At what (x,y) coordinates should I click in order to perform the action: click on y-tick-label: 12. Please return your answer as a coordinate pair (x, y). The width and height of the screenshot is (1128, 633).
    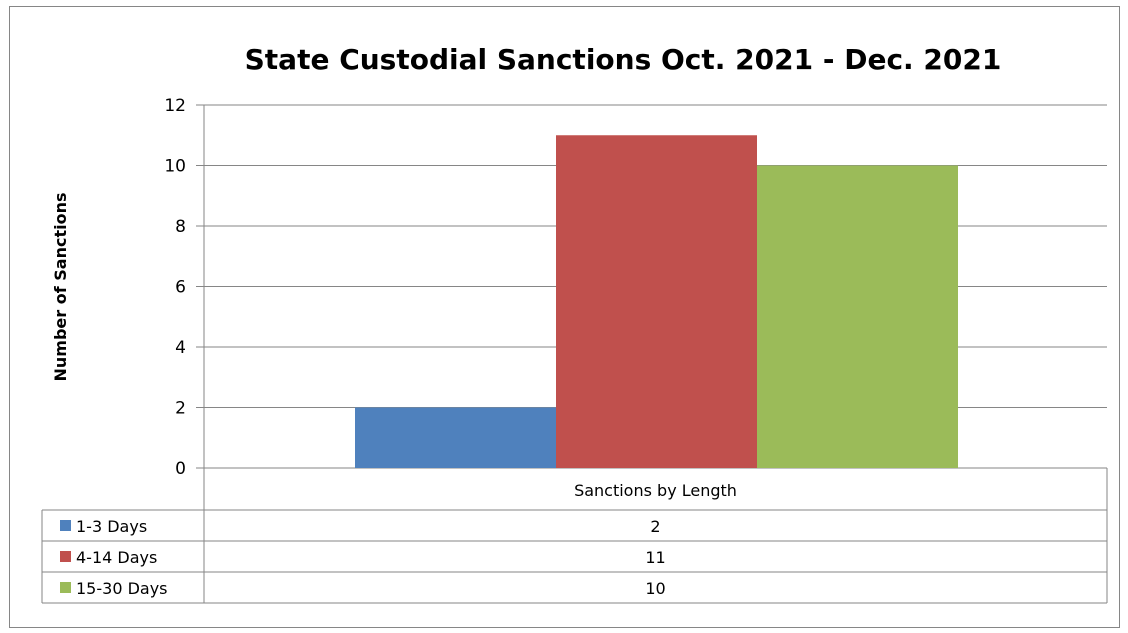
    Looking at the image, I should click on (175, 106).